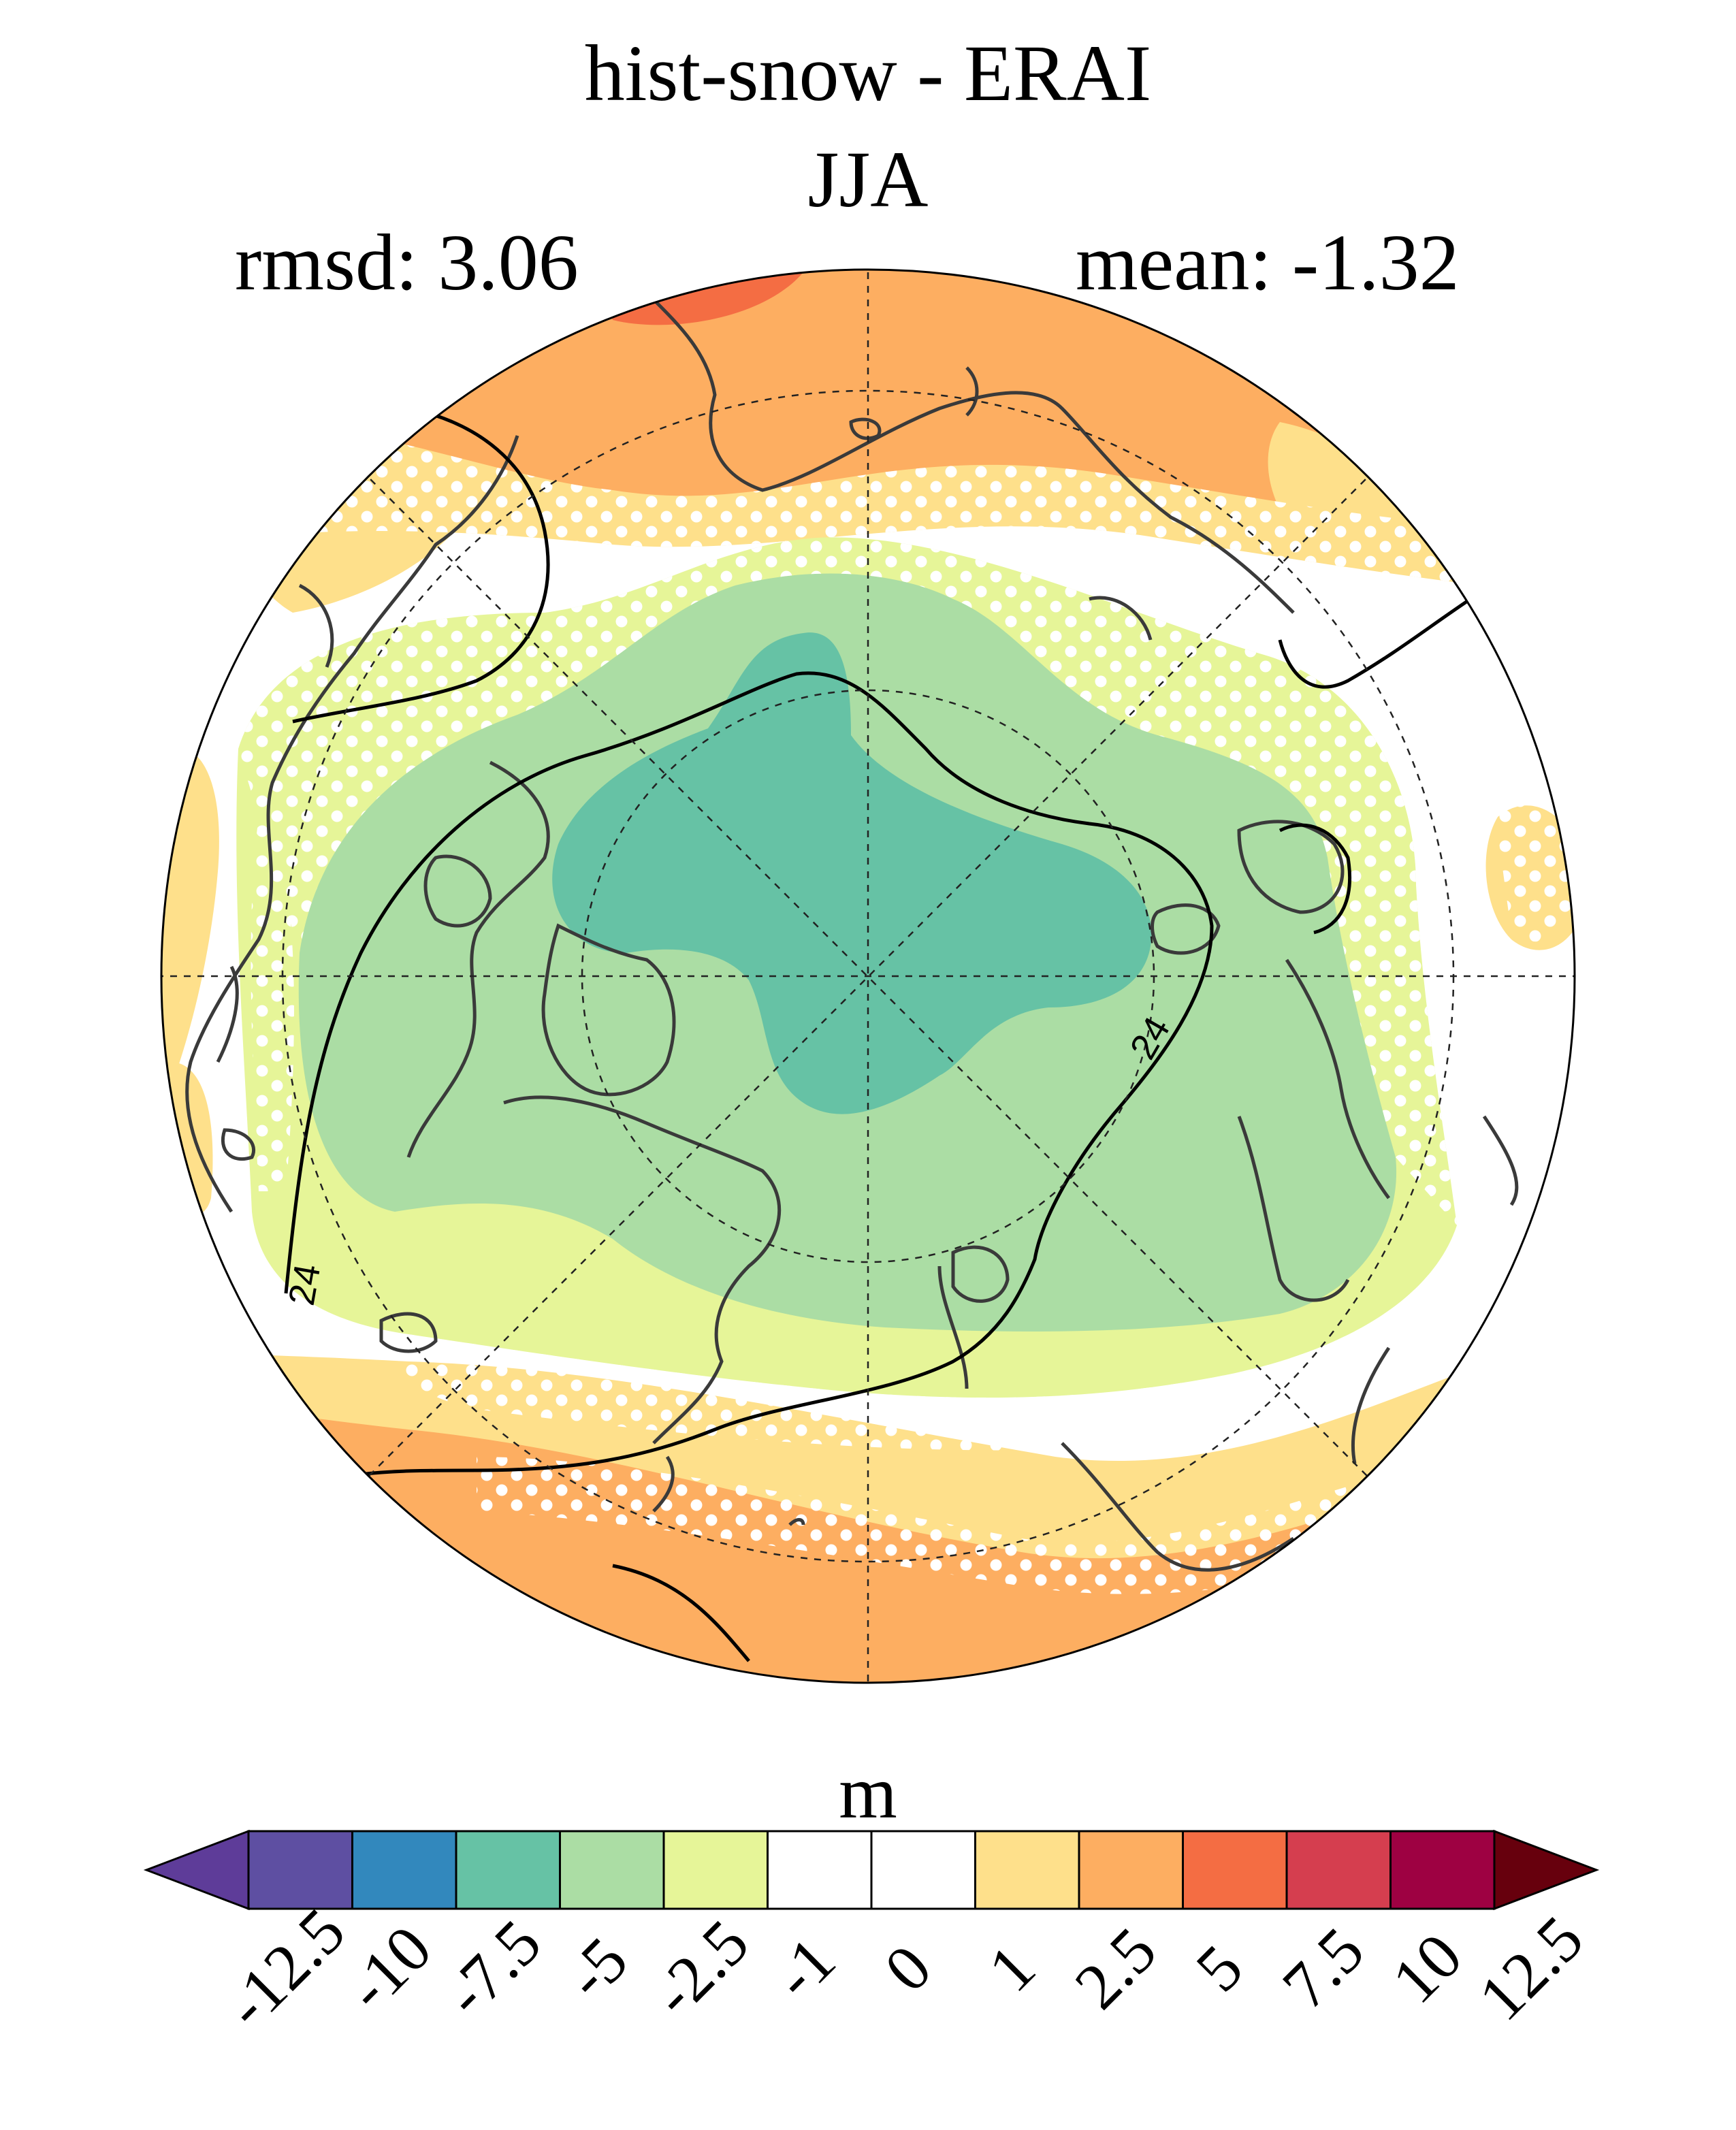 This screenshot has width=1736, height=2130. Describe the element at coordinates (1012, 1968) in the screenshot. I see `colorbar-tick-label: 1` at that location.